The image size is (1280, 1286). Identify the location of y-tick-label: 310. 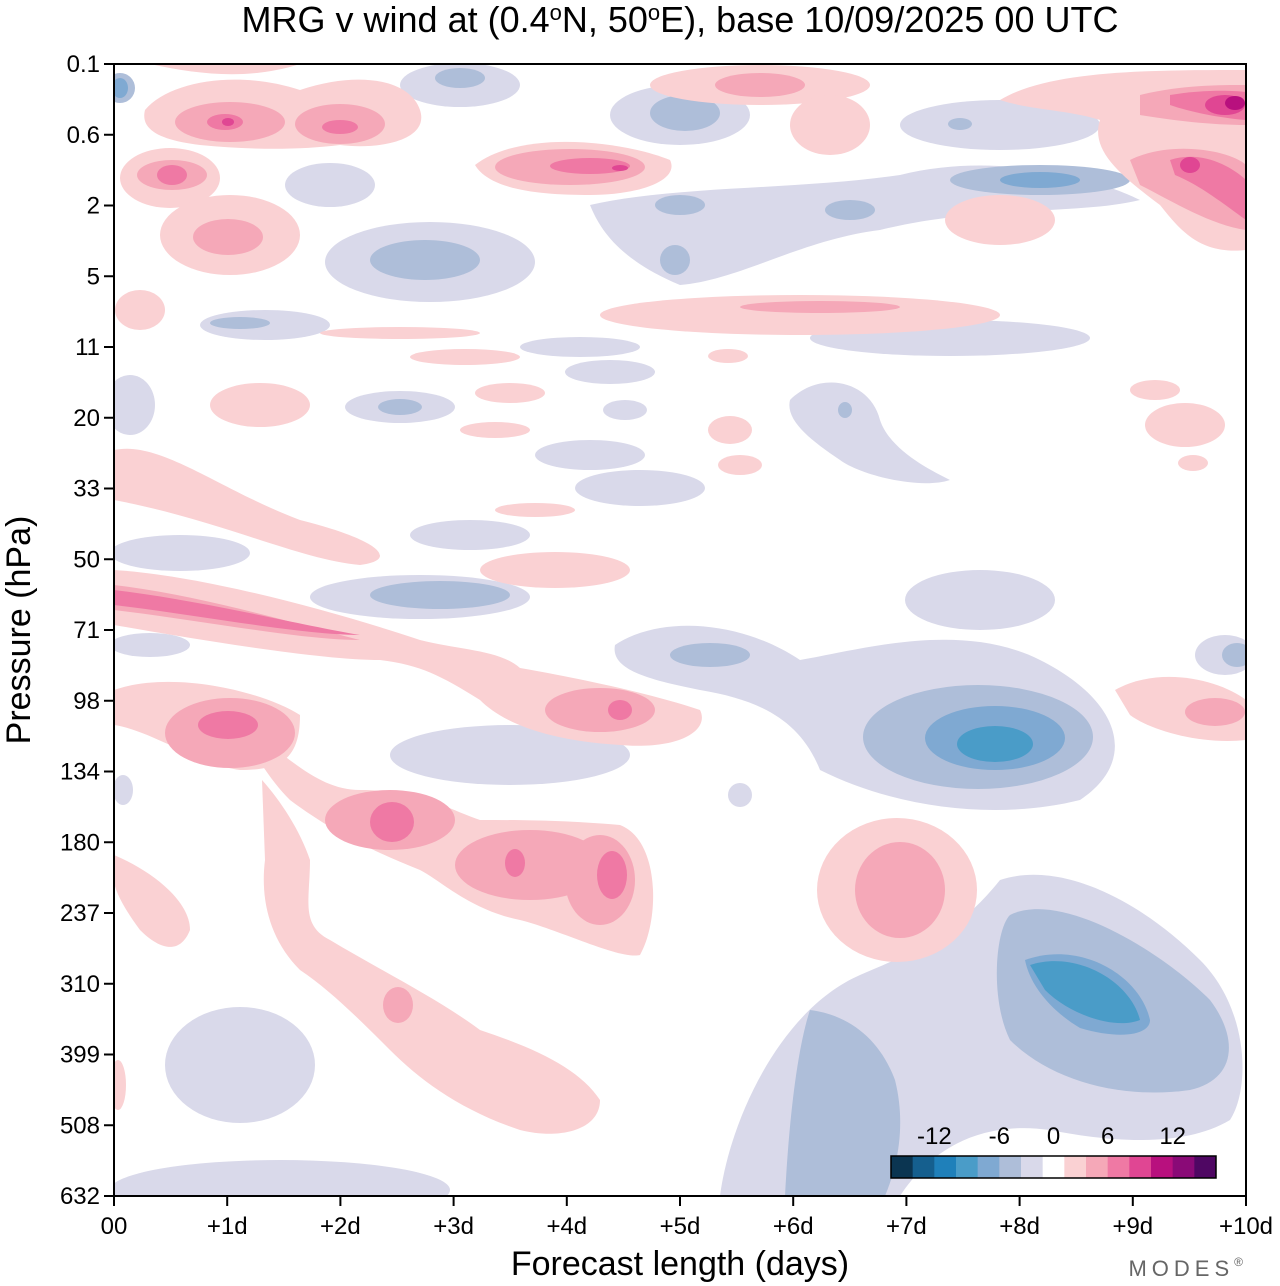
(80, 984).